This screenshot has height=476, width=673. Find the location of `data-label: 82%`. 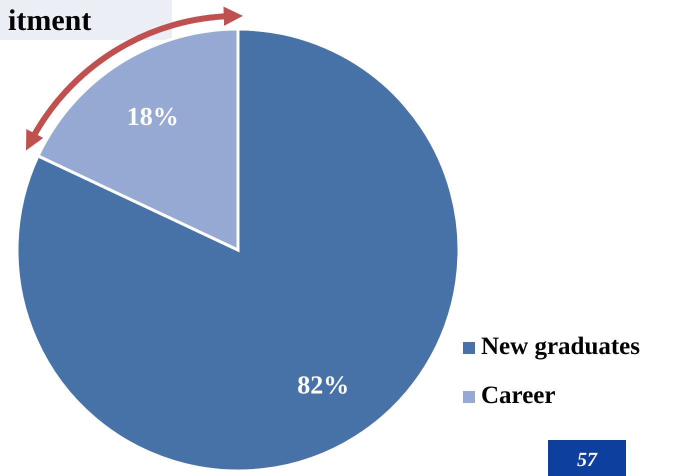

data-label: 82% is located at coordinates (323, 385).